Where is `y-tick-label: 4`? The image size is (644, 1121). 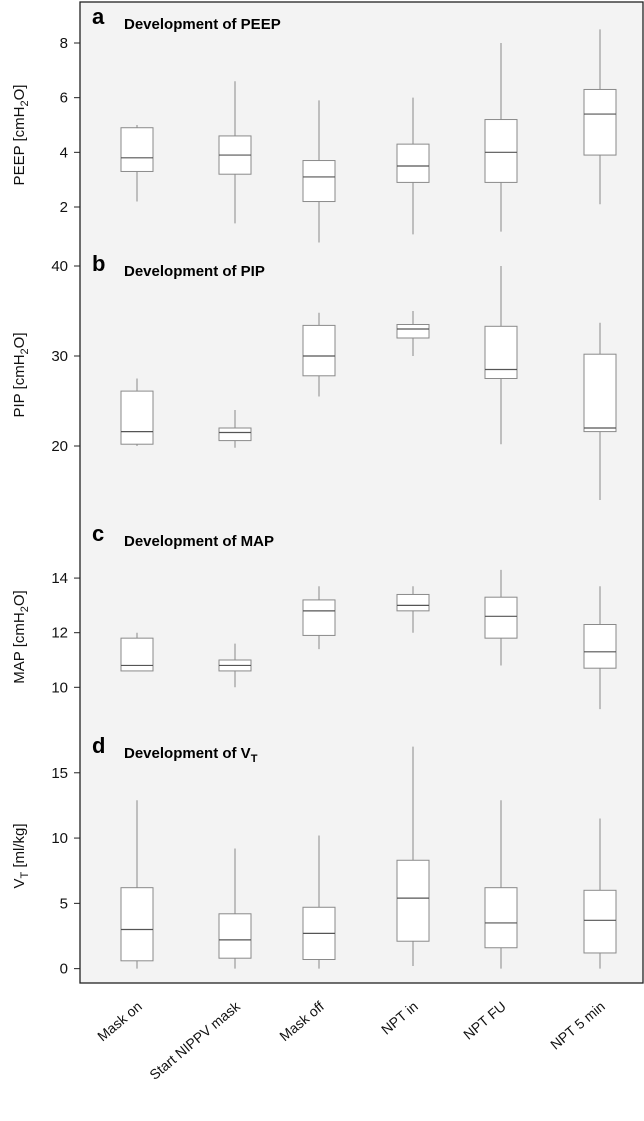 y-tick-label: 4 is located at coordinates (64, 152).